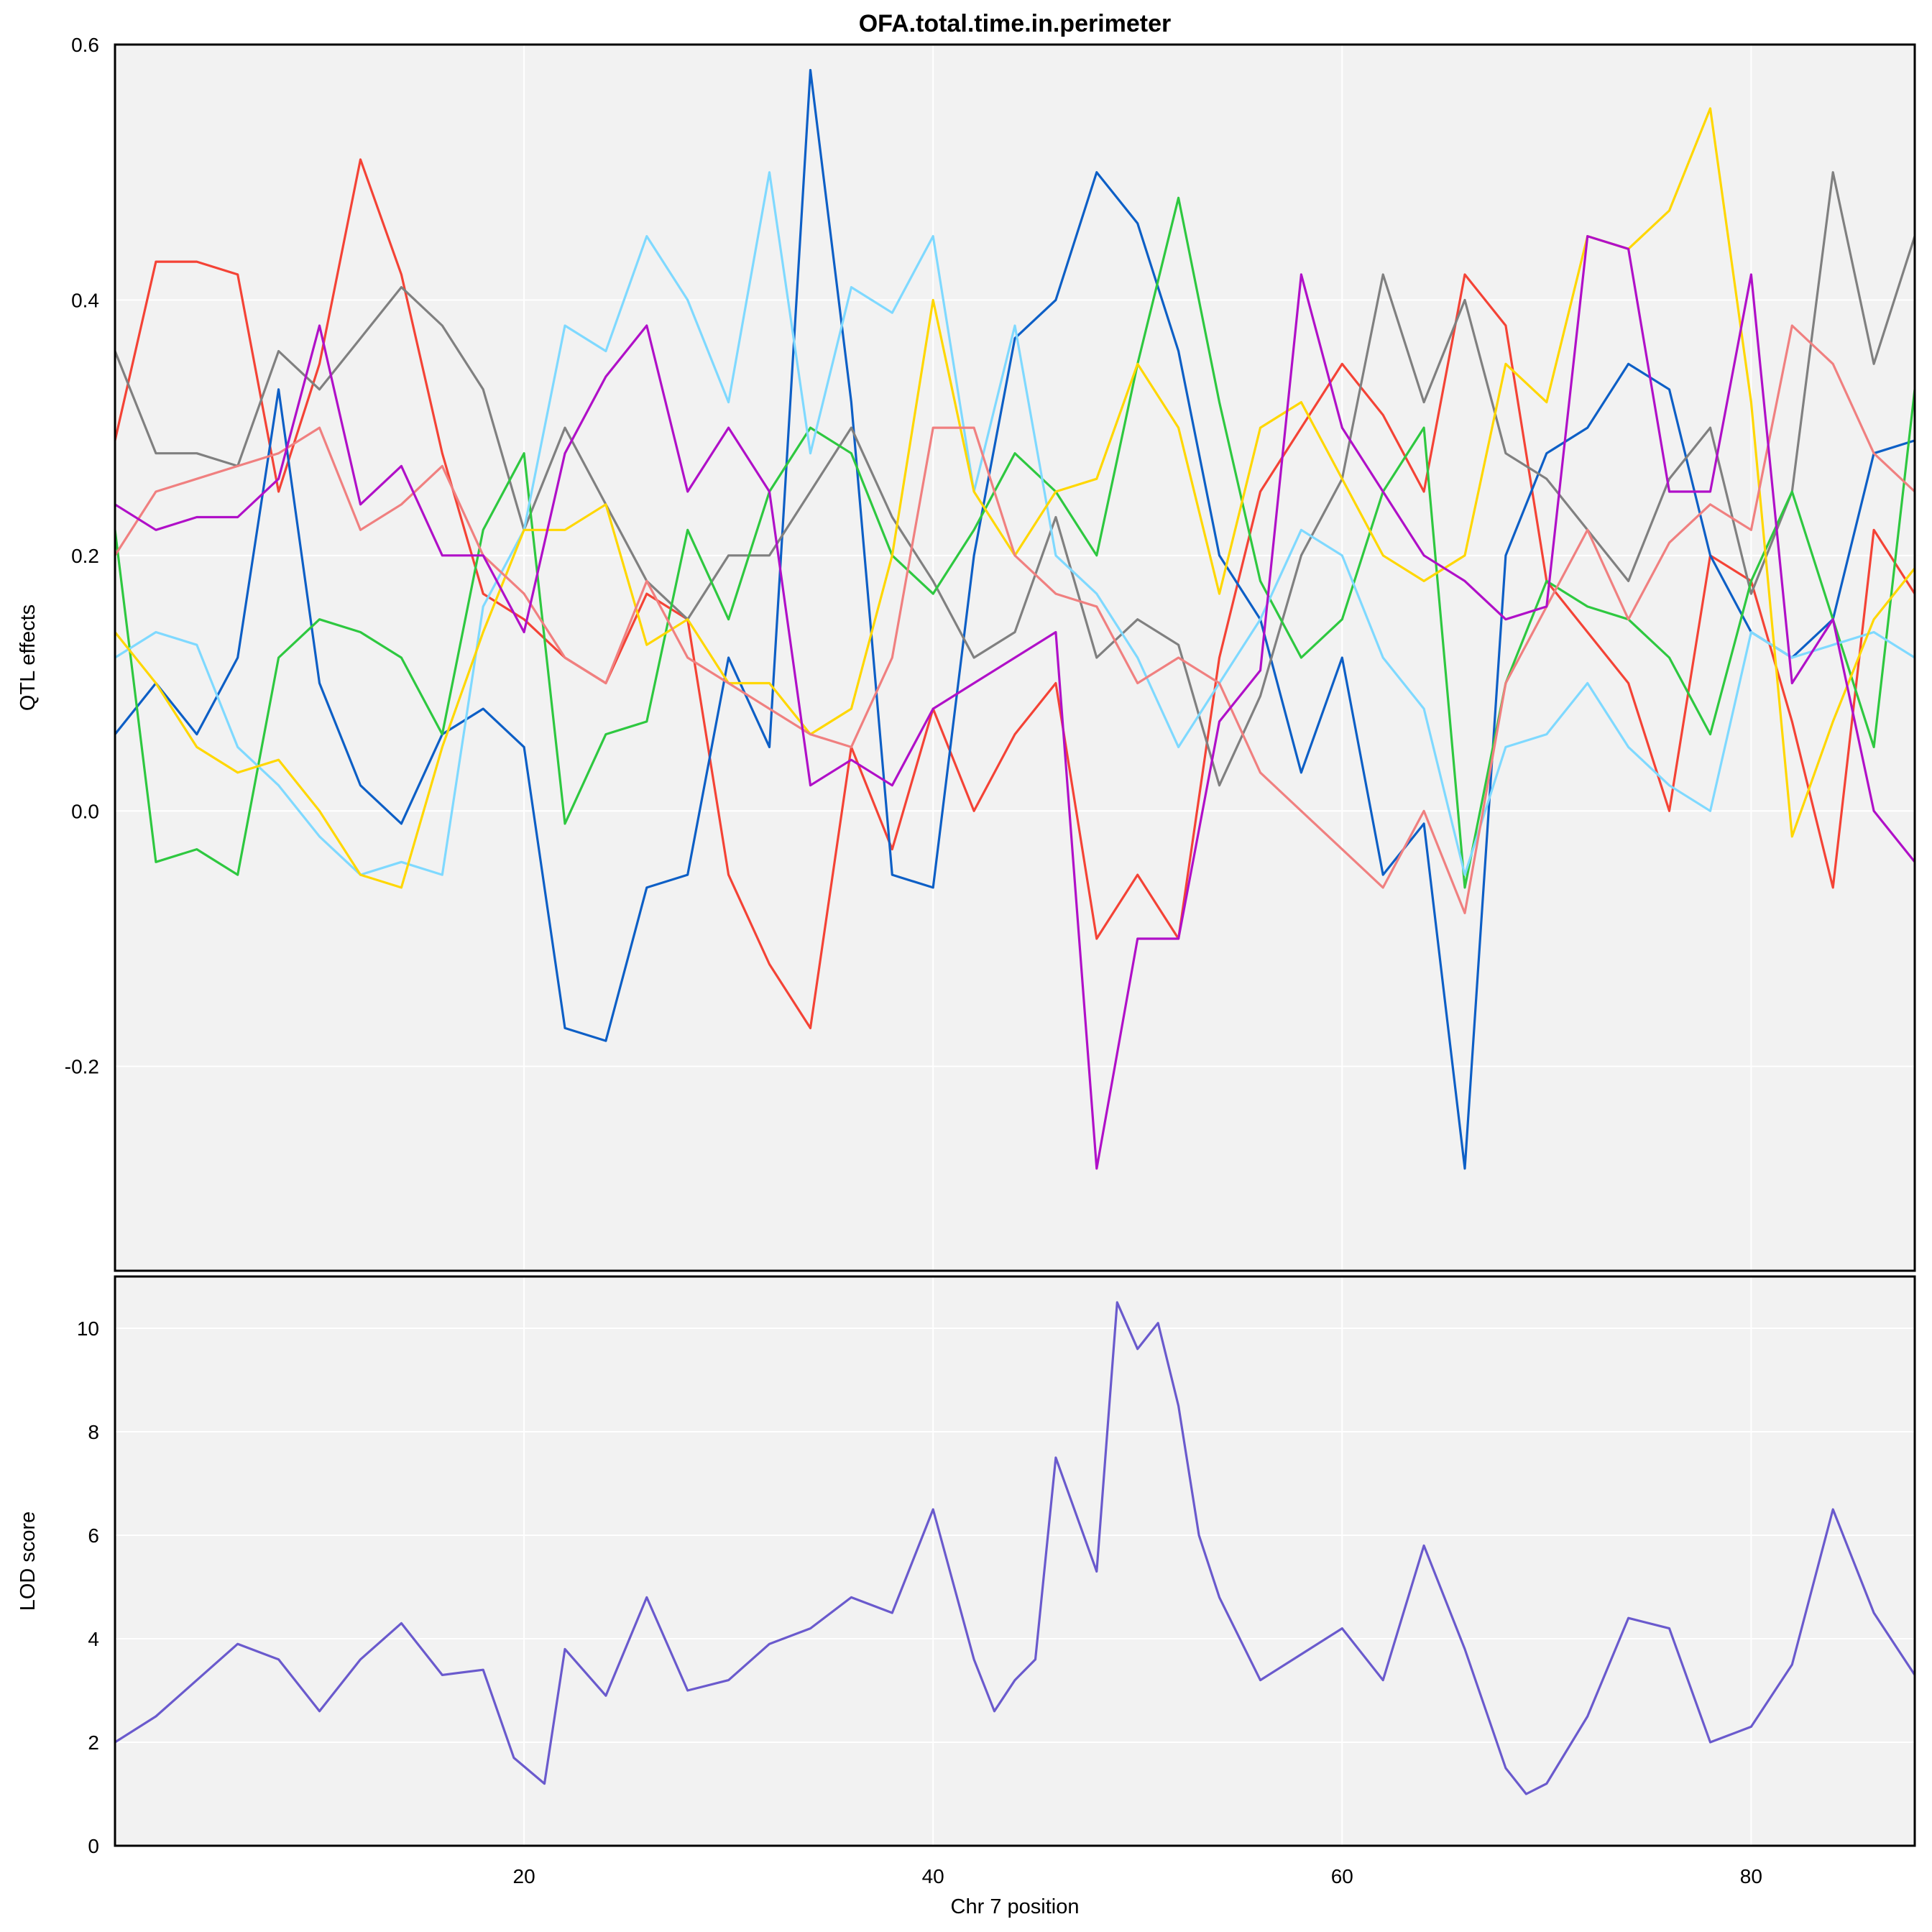 The width and height of the screenshot is (1932, 1932). I want to click on lod-x-ticks: 20 40 60 80, so click(1137, 1876).